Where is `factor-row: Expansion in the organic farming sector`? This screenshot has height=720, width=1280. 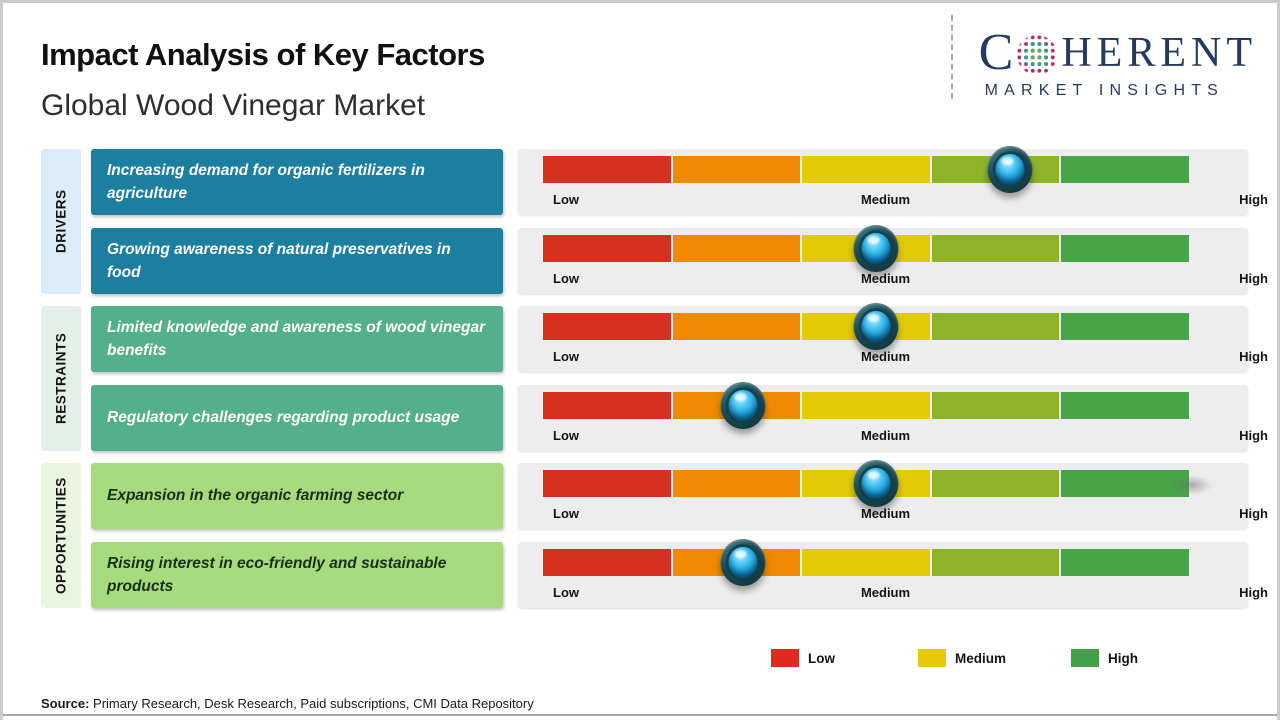 factor-row: Expansion in the organic farming sector is located at coordinates (679, 494).